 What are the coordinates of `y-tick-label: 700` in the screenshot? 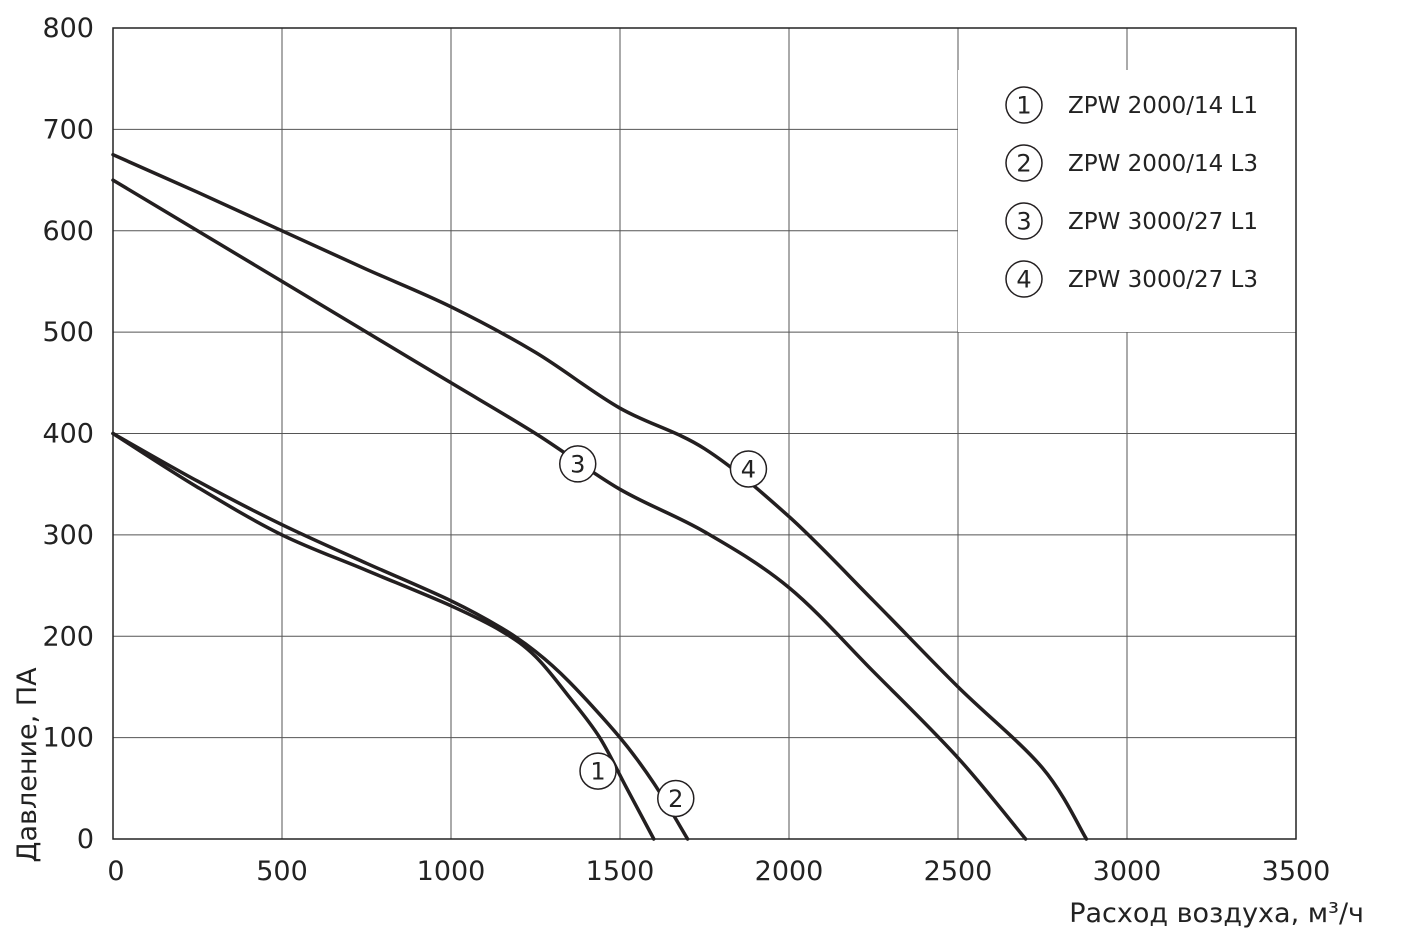 It's located at (68, 129).